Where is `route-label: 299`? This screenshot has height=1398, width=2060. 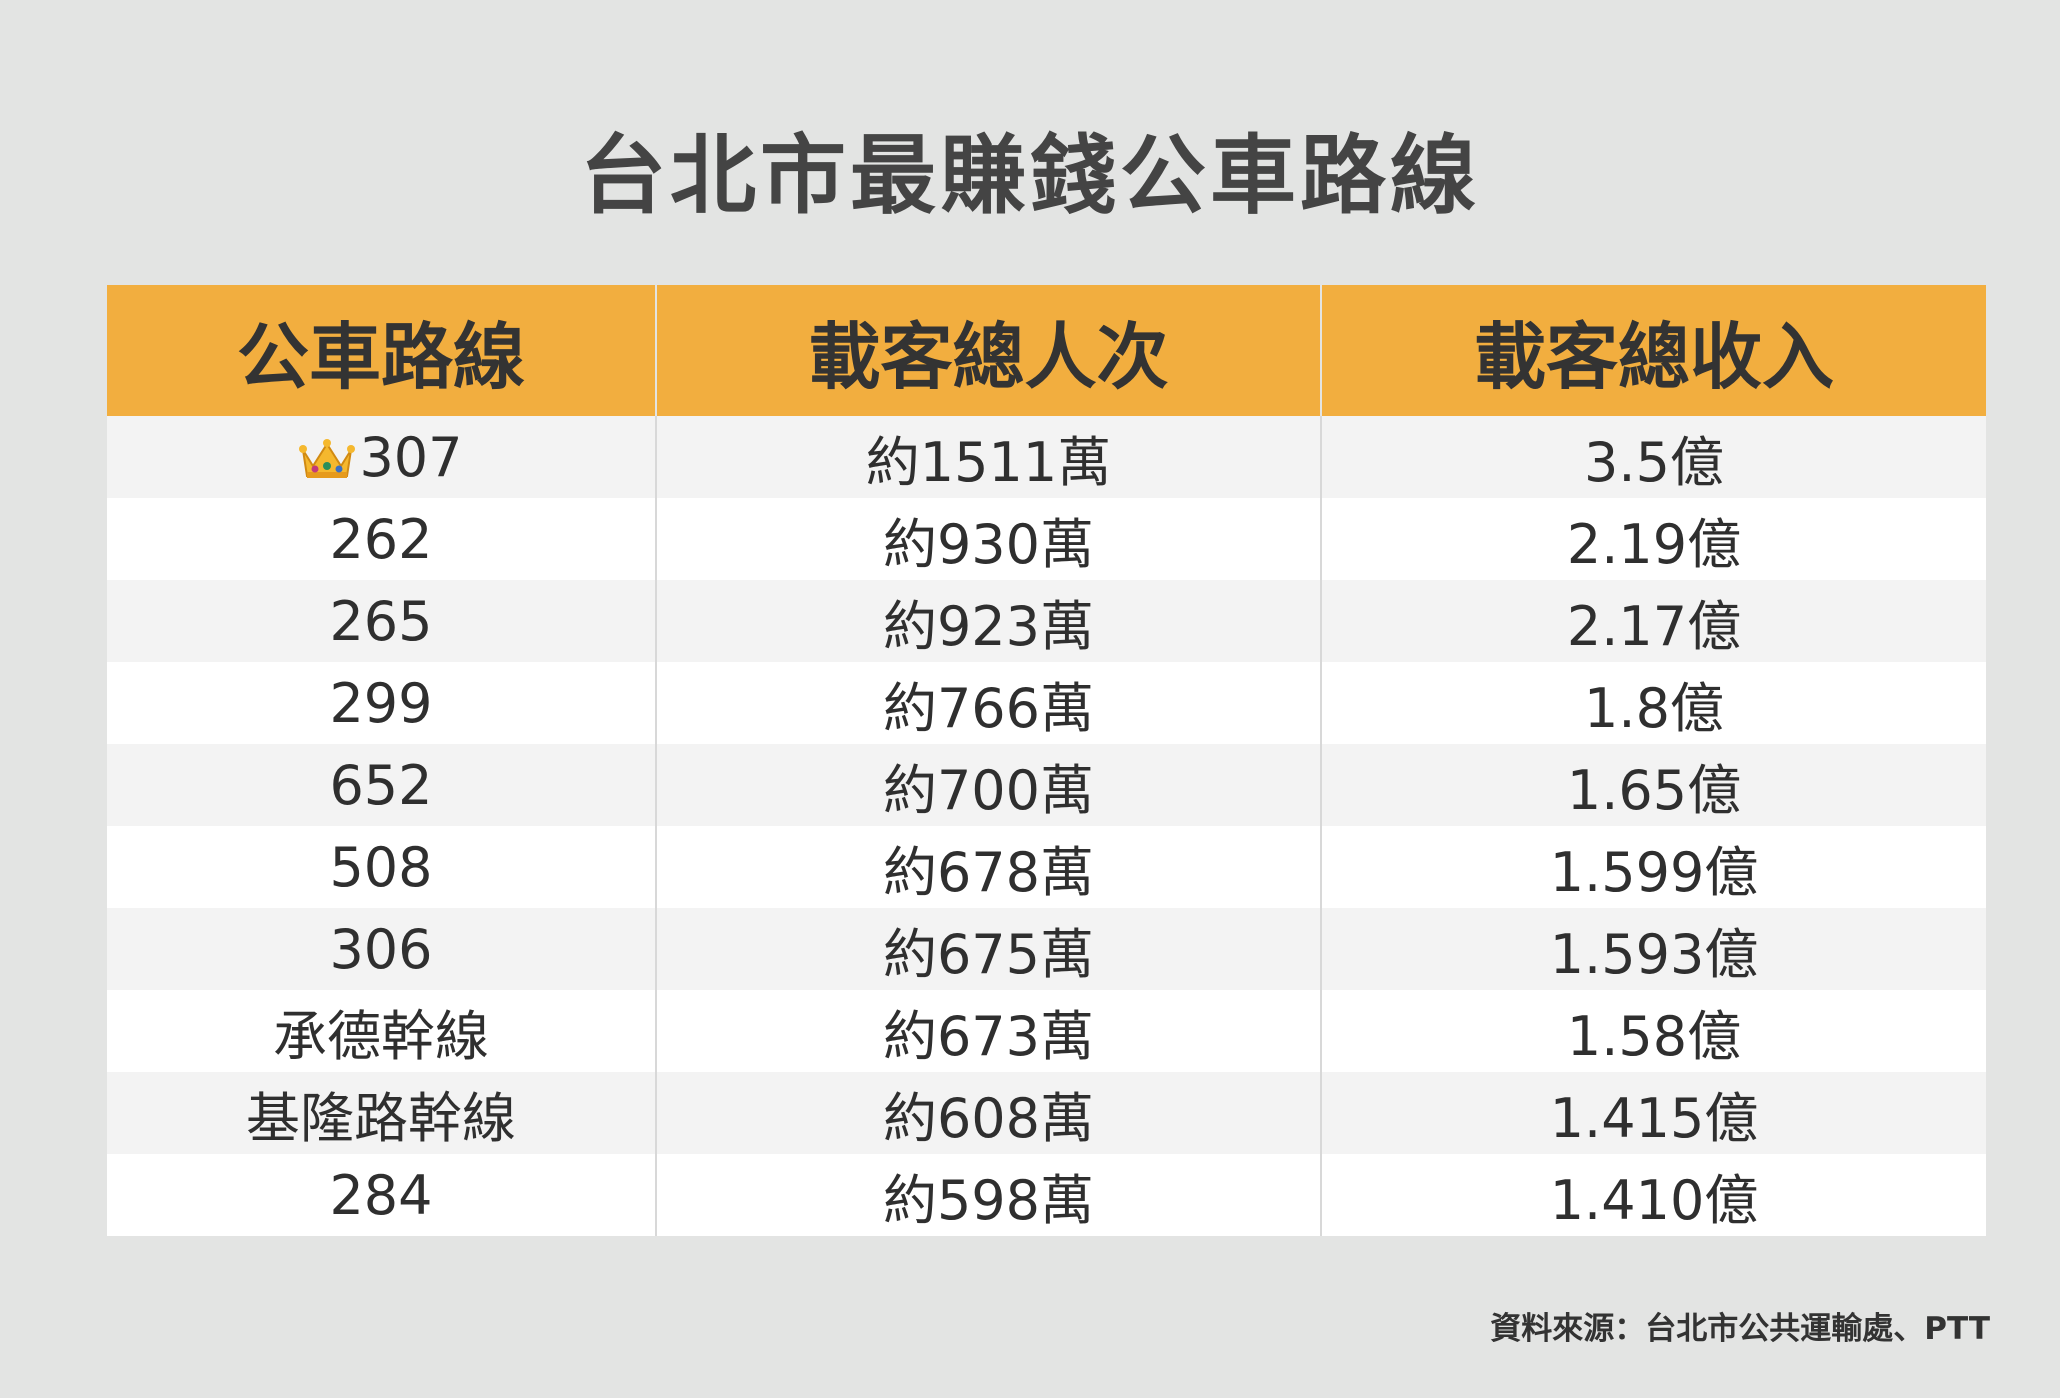 route-label: 299 is located at coordinates (381, 703).